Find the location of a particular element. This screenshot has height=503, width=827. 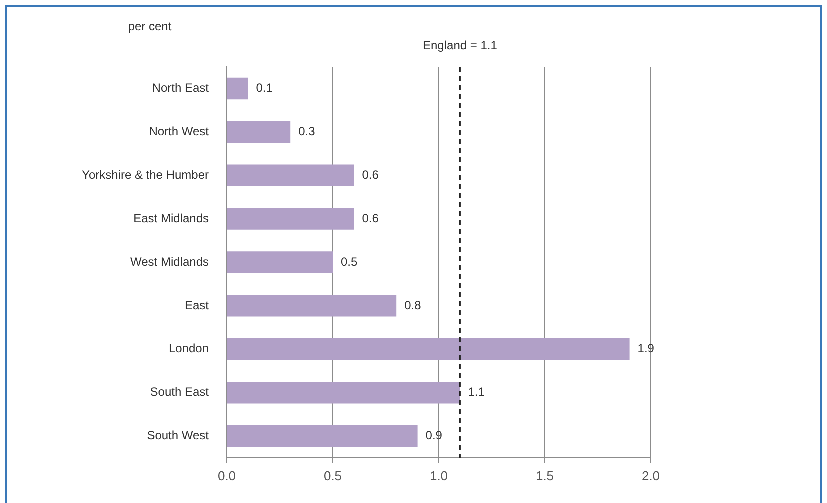

x-axis-title: per cent is located at coordinates (150, 26).